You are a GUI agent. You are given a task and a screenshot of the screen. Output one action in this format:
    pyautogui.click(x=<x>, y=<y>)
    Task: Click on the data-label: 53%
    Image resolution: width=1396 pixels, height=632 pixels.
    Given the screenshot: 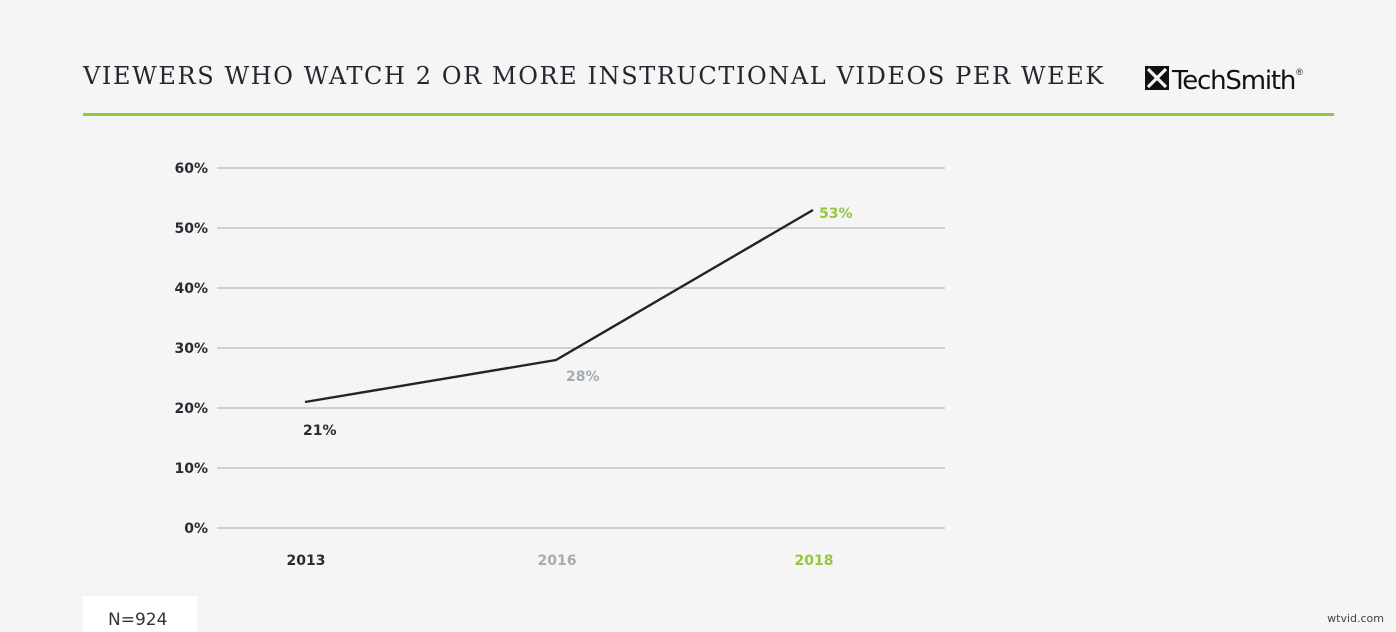 What is the action you would take?
    pyautogui.click(x=836, y=214)
    